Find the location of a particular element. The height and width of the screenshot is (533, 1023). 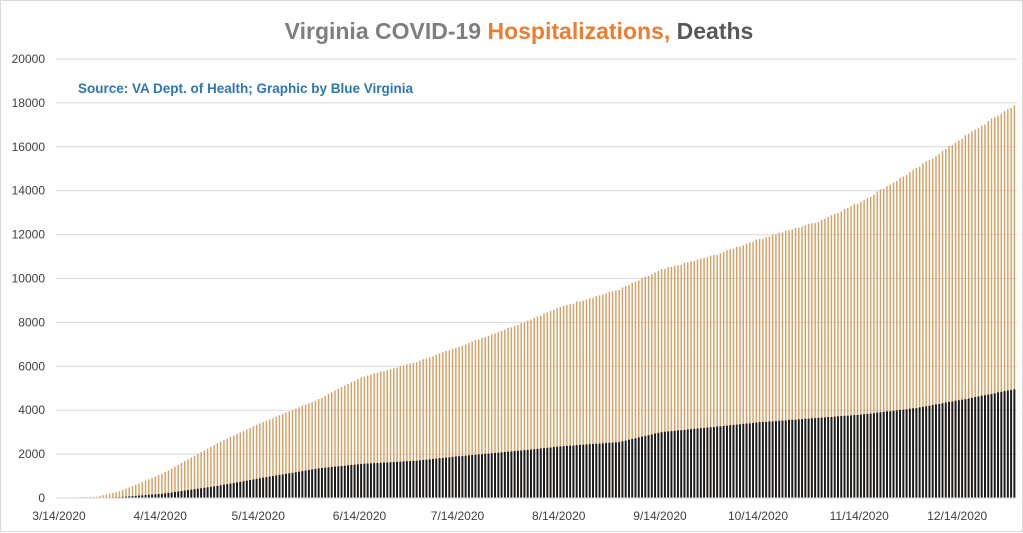

x-tick-label: 6/14/2020 is located at coordinates (360, 516).